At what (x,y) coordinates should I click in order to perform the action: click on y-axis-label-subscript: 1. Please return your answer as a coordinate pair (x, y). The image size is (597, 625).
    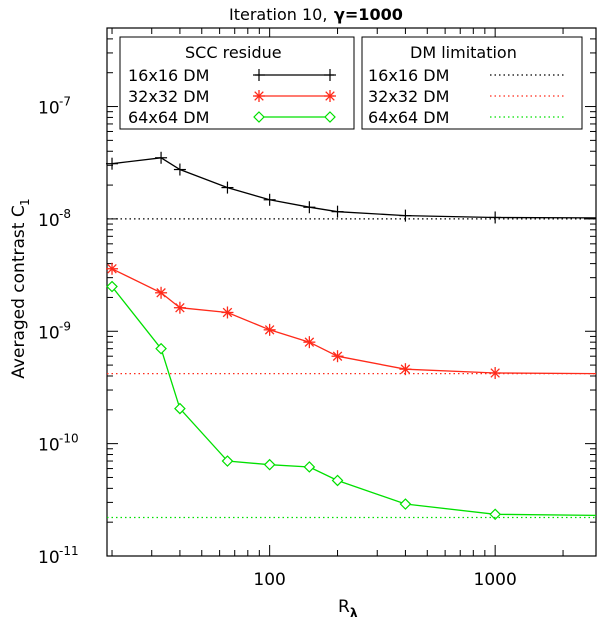
    Looking at the image, I should click on (25, 202).